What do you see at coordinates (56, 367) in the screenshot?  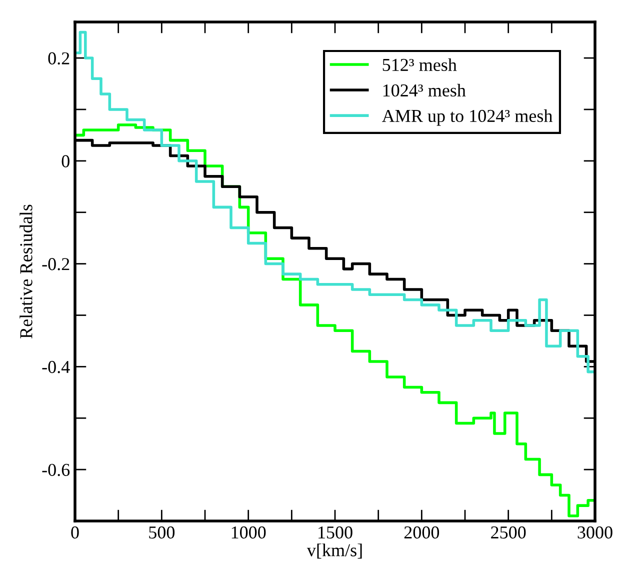 I see `y-tick-label: -0.4` at bounding box center [56, 367].